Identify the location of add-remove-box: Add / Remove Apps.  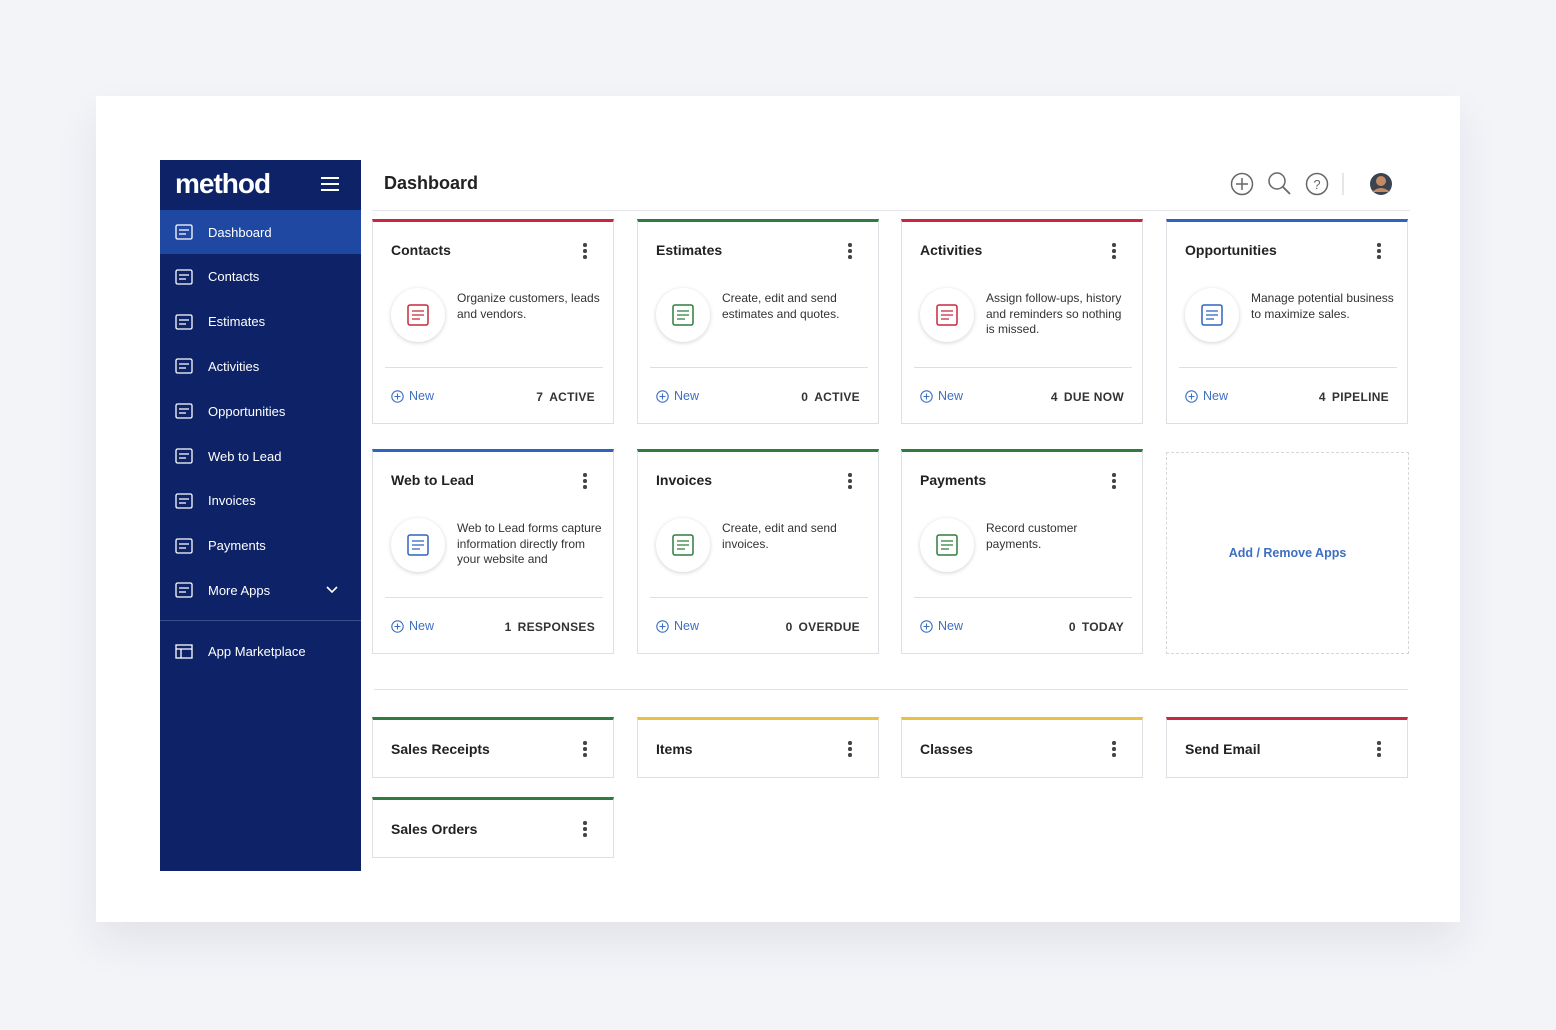
(1287, 553).